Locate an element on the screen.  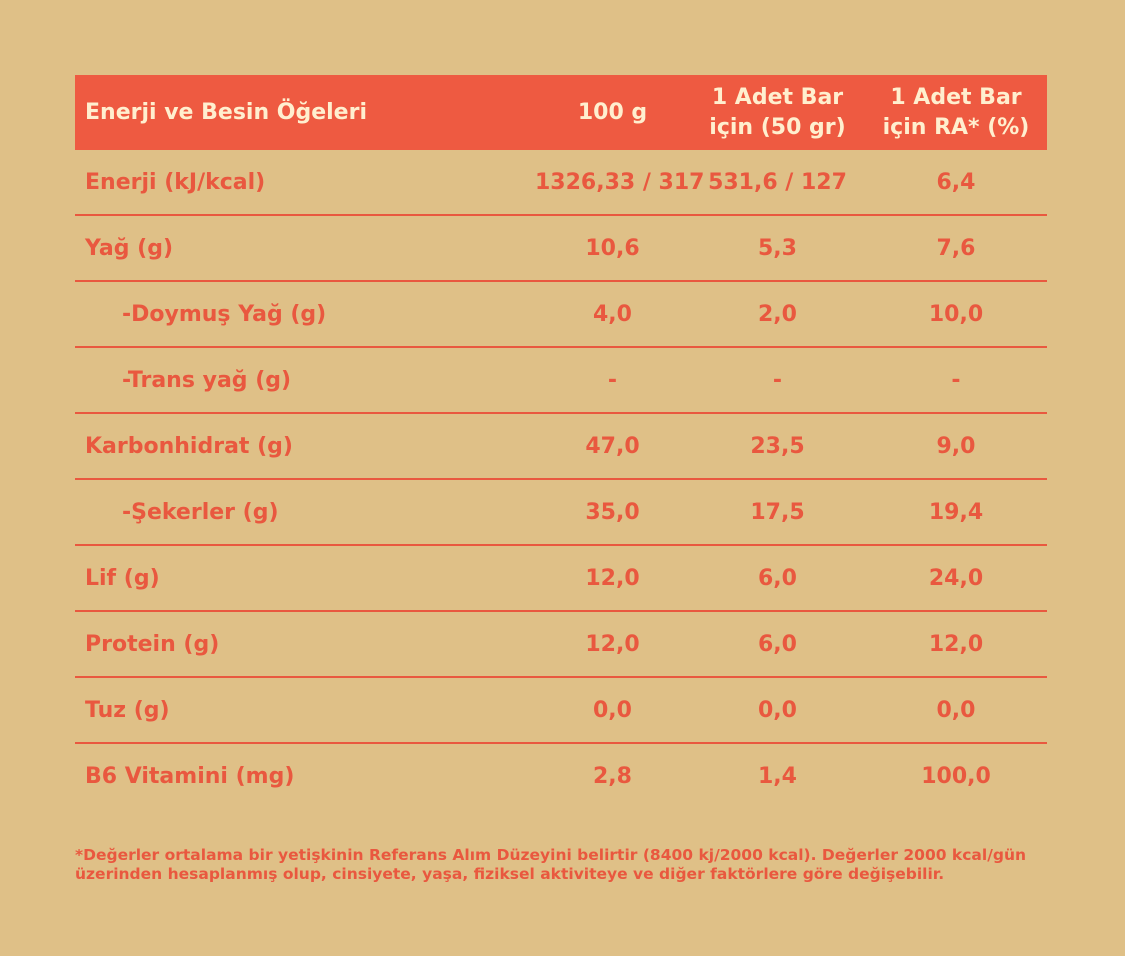
value-ra: 10,0 is located at coordinates (956, 314).